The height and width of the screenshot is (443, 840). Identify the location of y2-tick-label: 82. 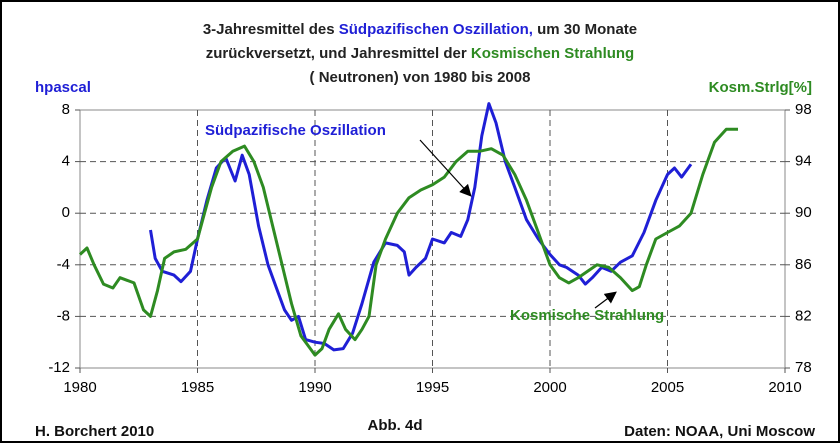
(803, 315).